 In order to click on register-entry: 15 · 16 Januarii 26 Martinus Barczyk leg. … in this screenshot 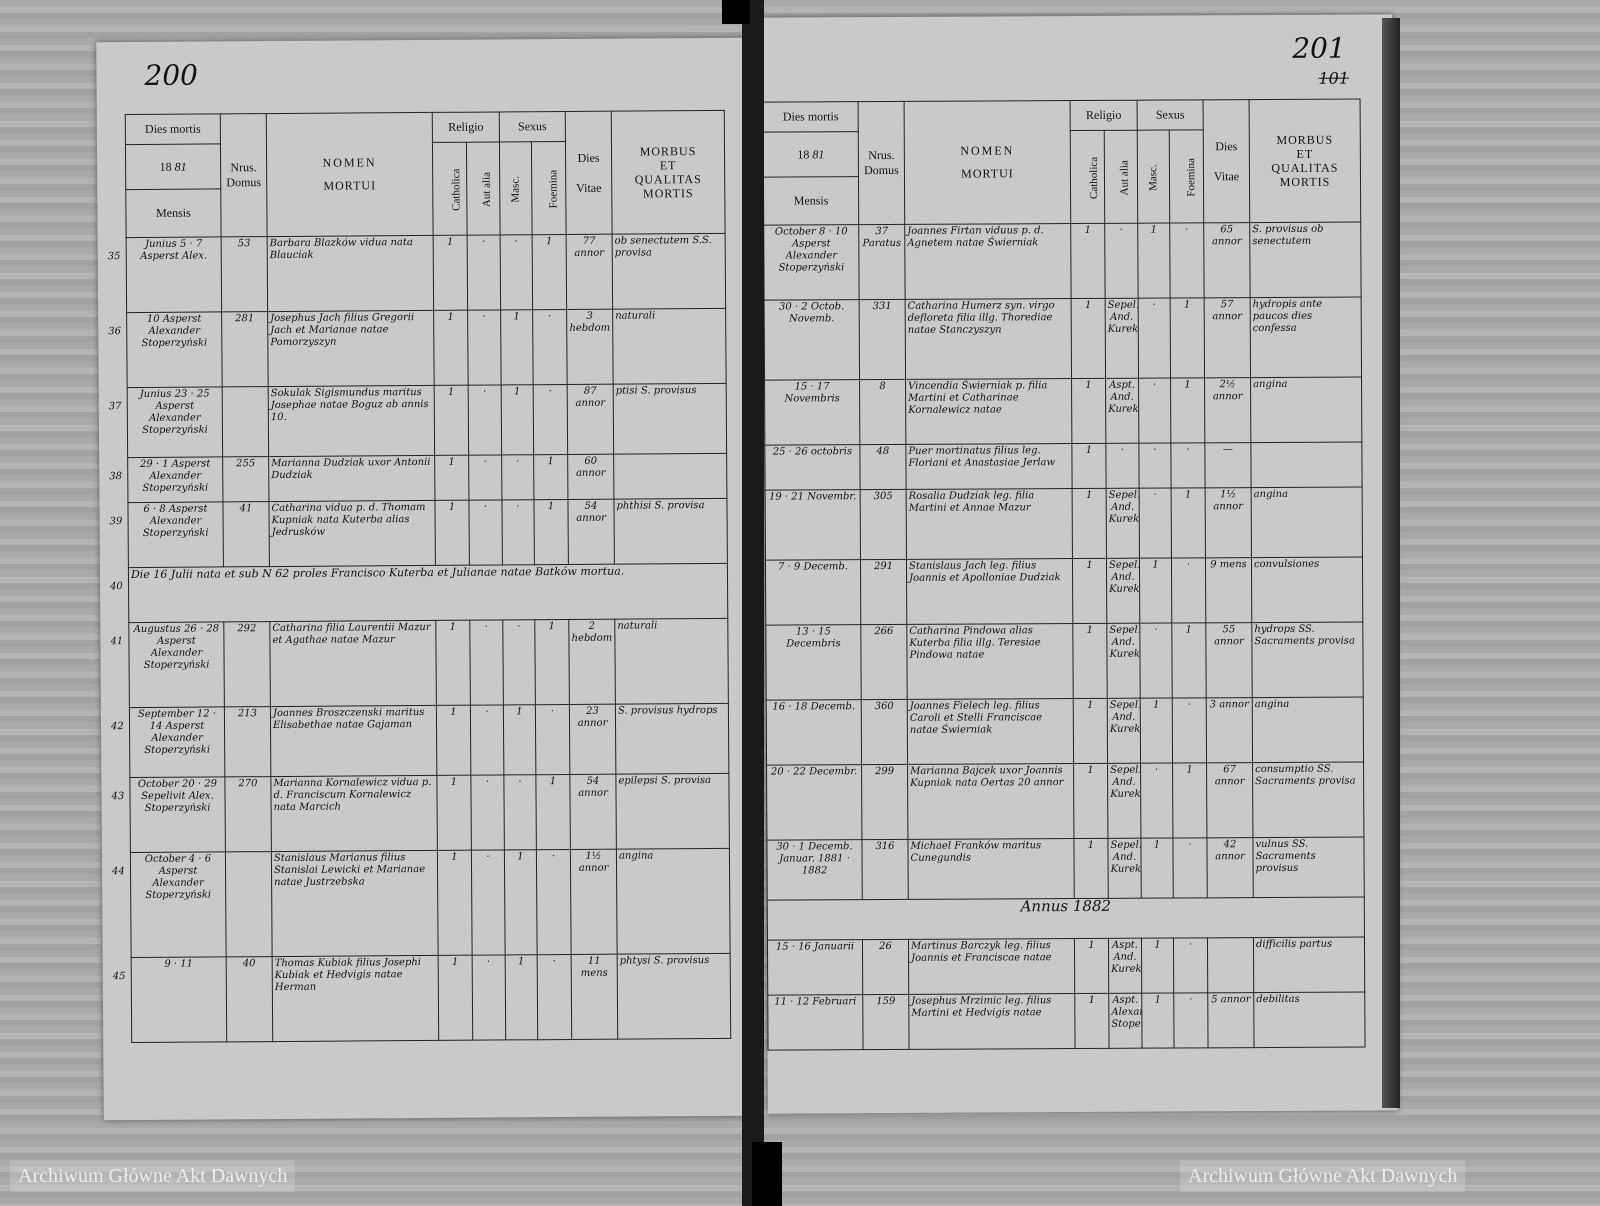, I will do `click(1066, 966)`.